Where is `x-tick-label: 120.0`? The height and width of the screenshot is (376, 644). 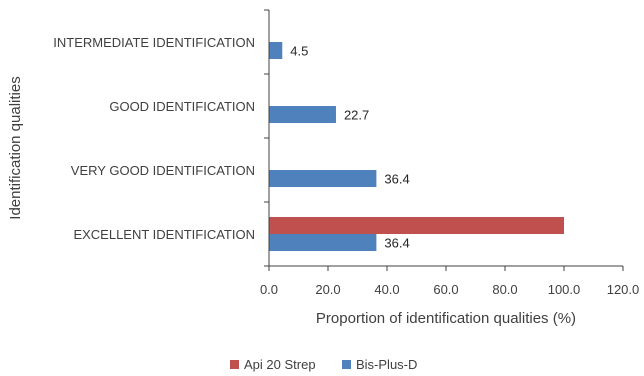 x-tick-label: 120.0 is located at coordinates (623, 289).